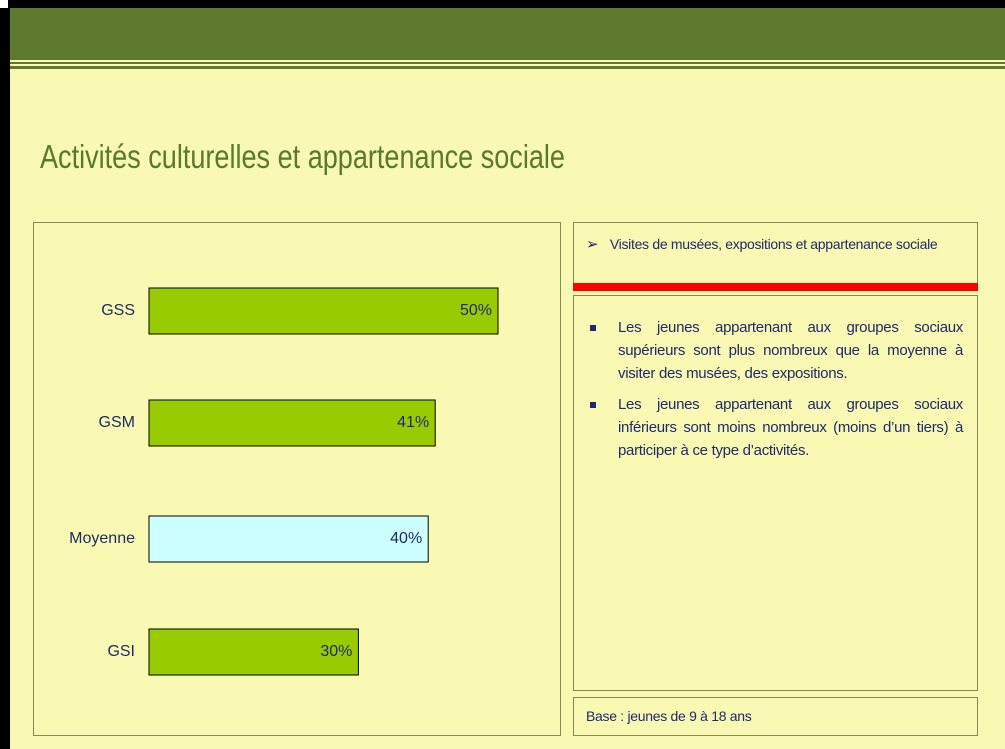  What do you see at coordinates (598, 244) in the screenshot?
I see `arrow-icon: ➢` at bounding box center [598, 244].